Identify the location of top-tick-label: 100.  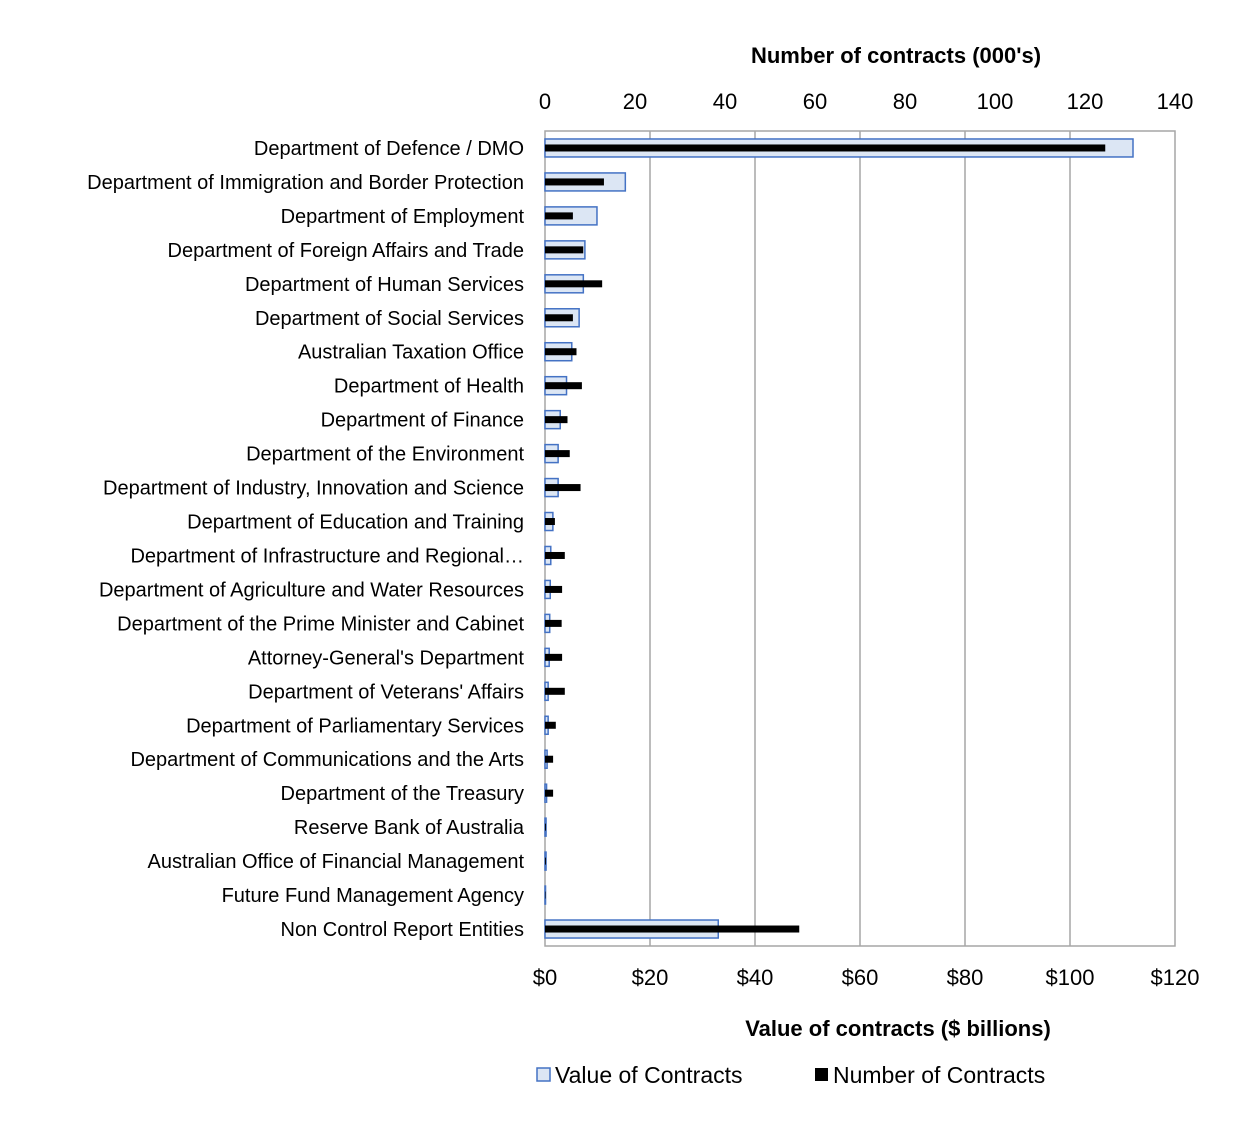
(995, 101).